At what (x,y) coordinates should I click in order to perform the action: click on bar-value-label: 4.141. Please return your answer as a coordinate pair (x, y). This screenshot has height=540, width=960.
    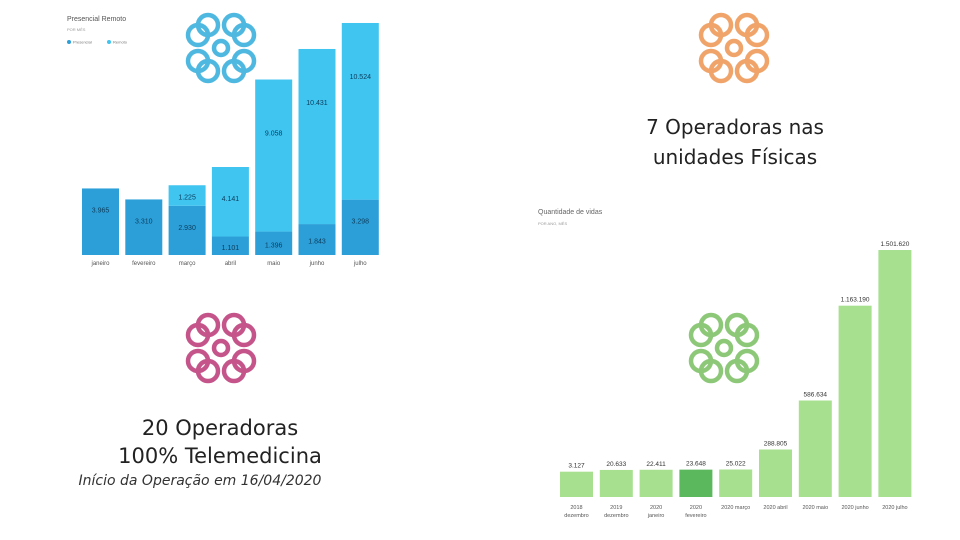
    Looking at the image, I should click on (231, 199).